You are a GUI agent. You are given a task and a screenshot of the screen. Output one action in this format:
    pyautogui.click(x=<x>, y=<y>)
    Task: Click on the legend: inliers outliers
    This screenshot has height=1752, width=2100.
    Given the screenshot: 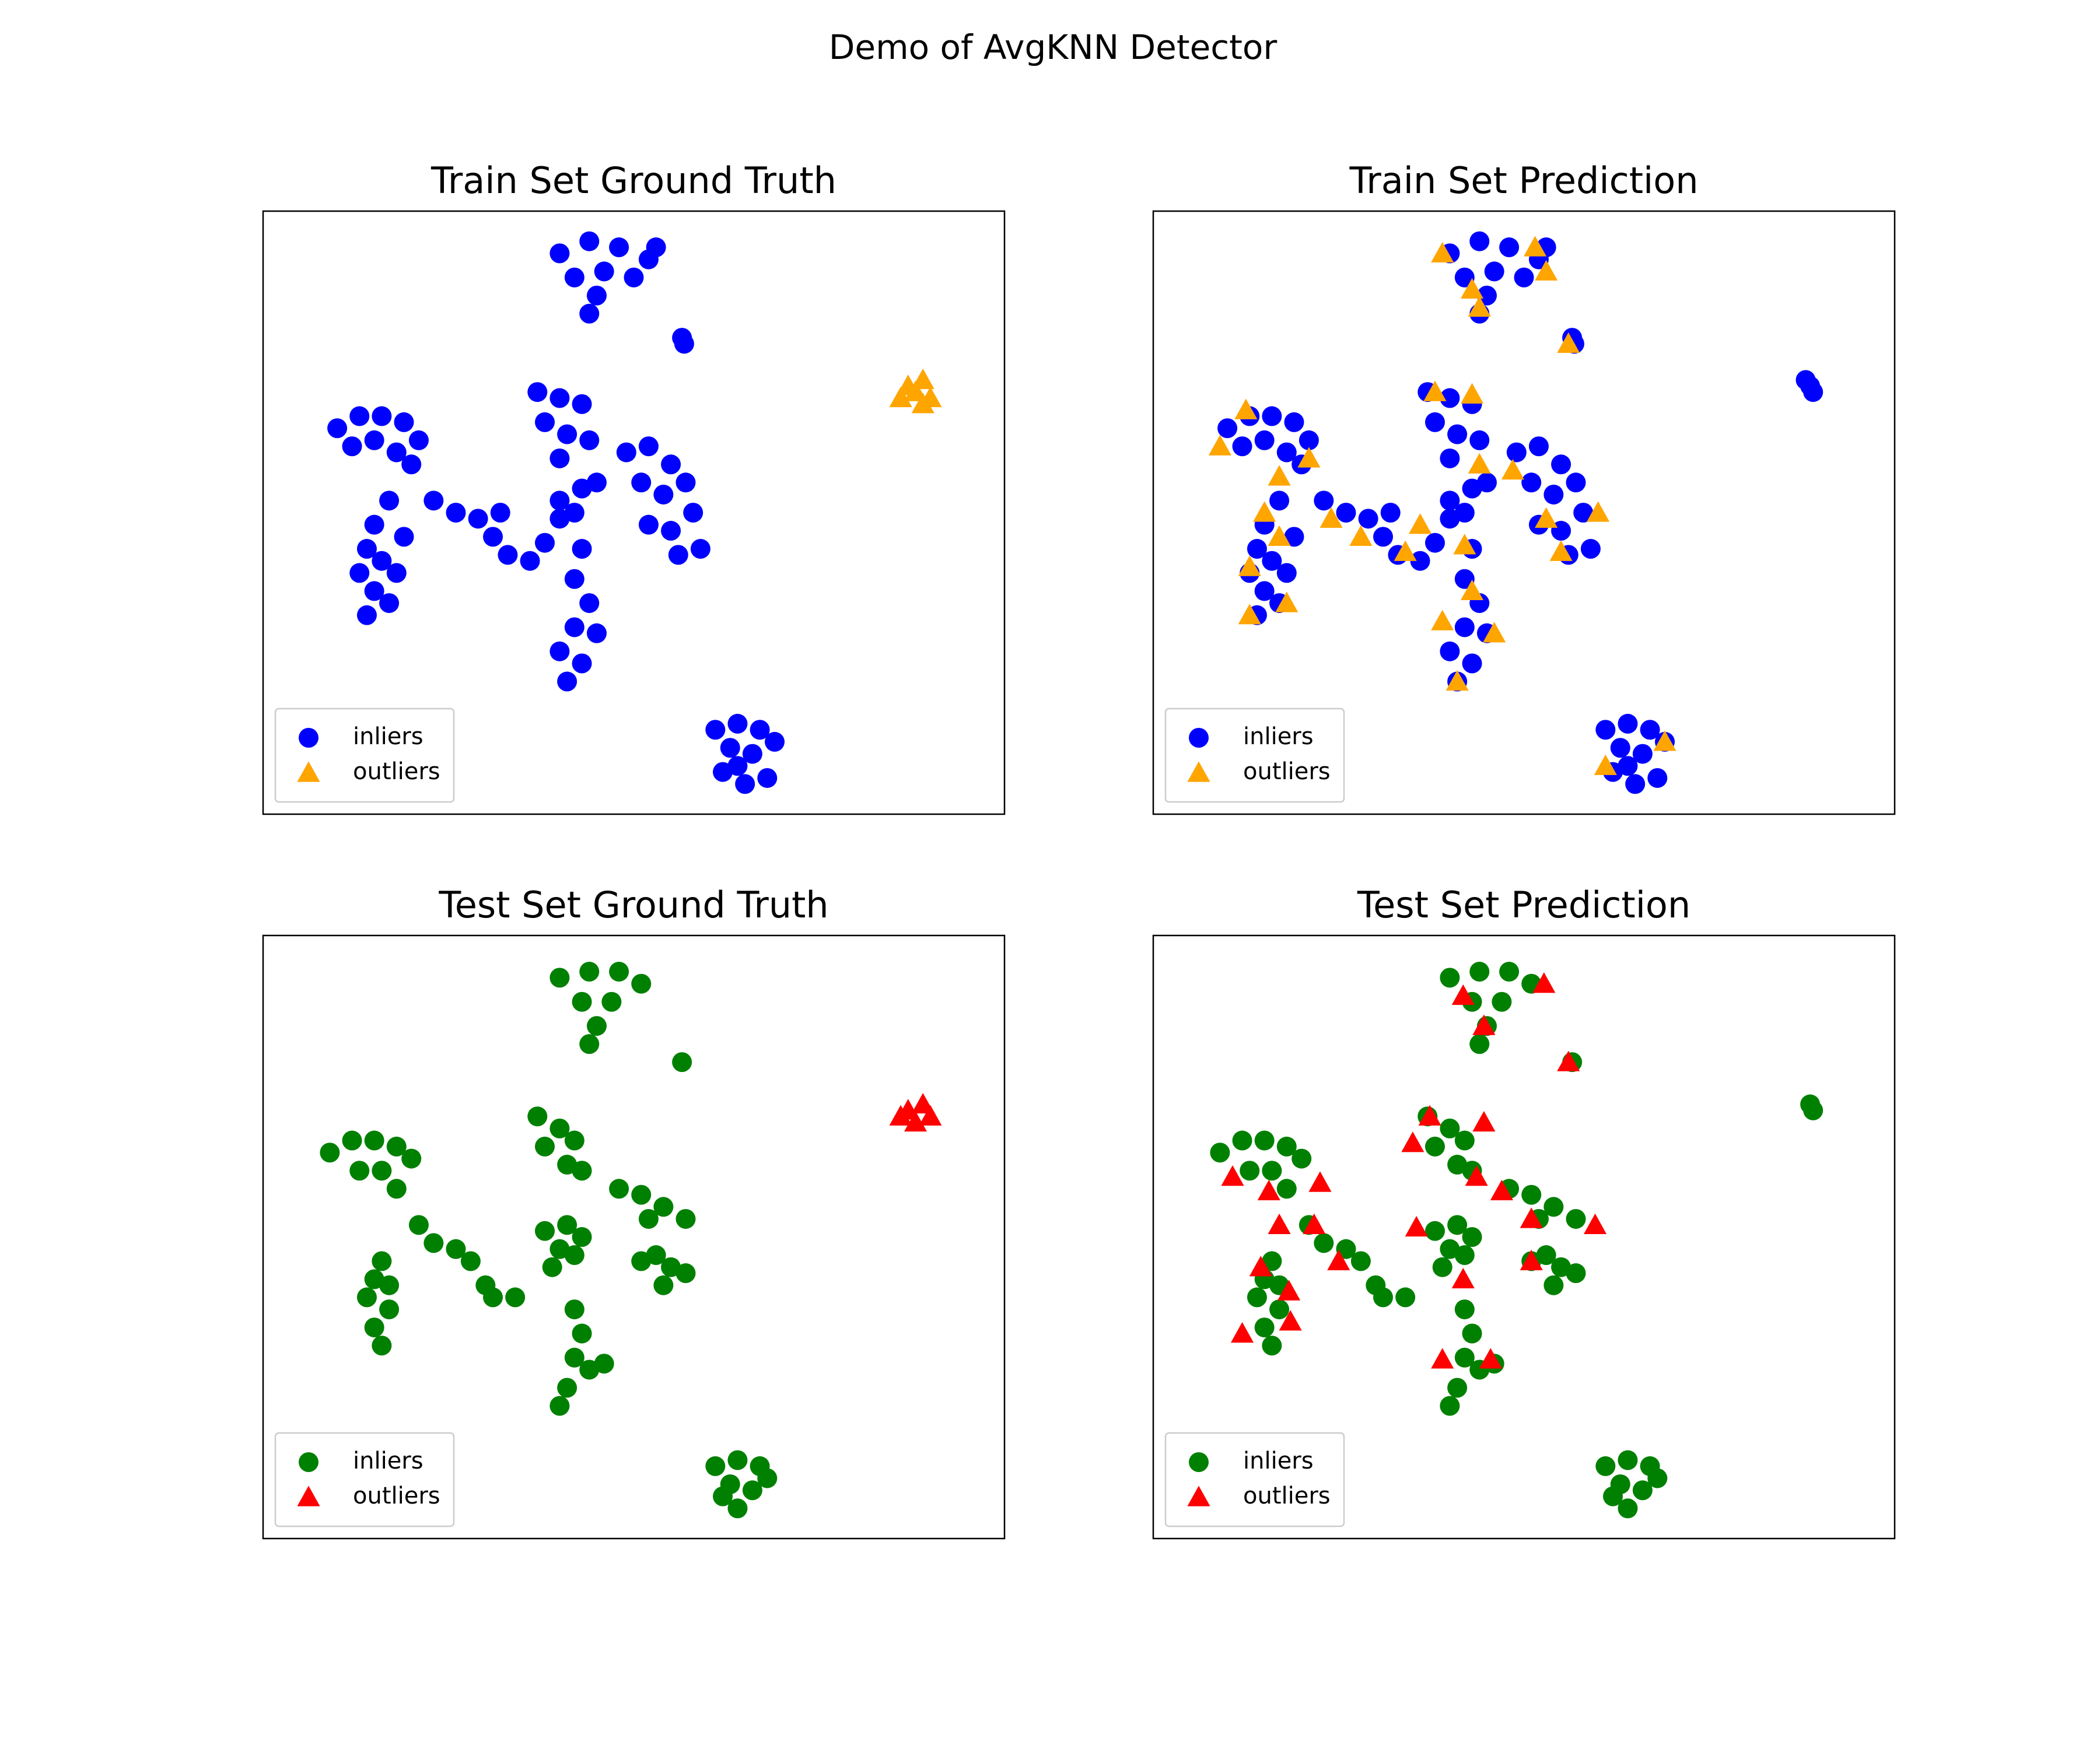 What is the action you would take?
    pyautogui.click(x=364, y=1479)
    